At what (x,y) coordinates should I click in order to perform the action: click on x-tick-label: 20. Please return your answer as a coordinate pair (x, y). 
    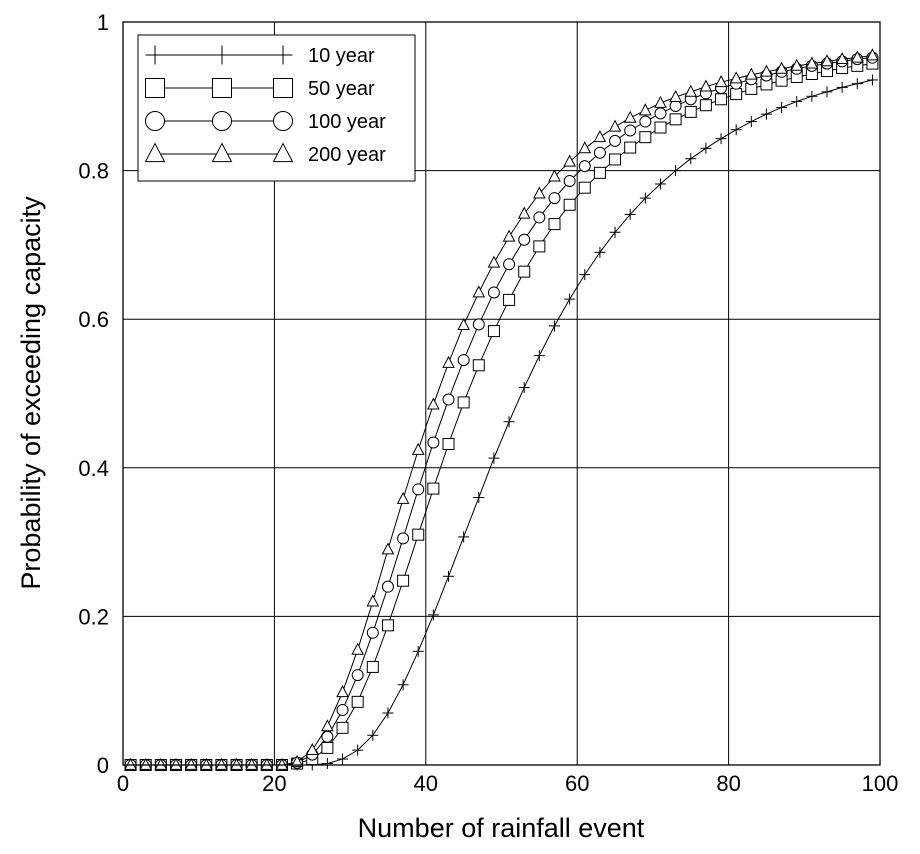
    Looking at the image, I should click on (274, 783).